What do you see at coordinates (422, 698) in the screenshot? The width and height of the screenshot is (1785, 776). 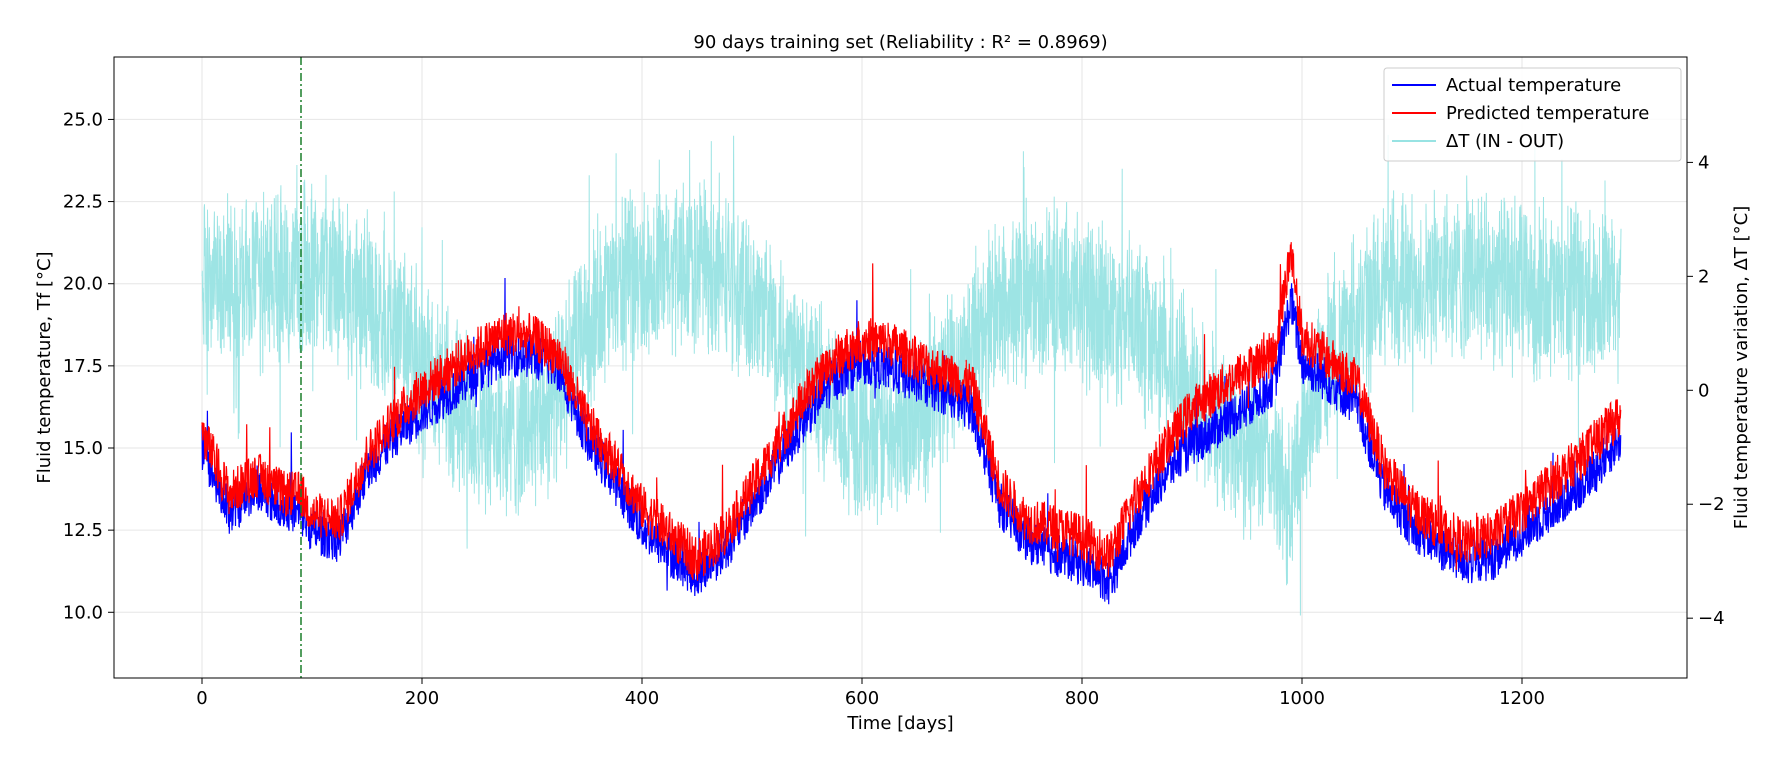 I see `x-tick-label: 200` at bounding box center [422, 698].